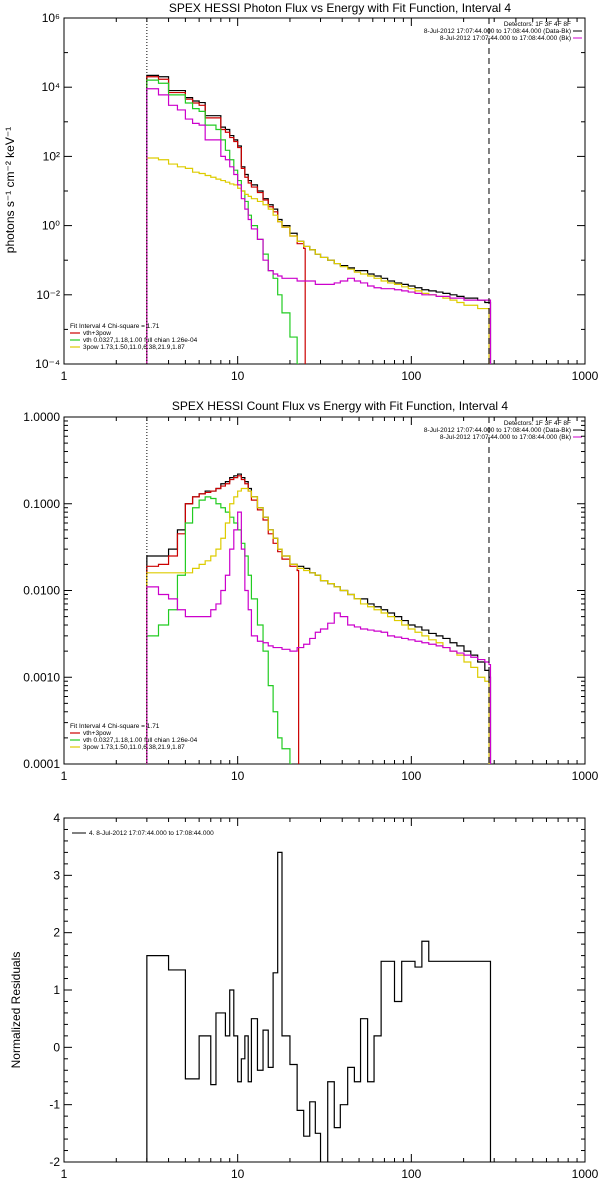  Describe the element at coordinates (54, 1162) in the screenshot. I see `y-tick-label: -2` at that location.